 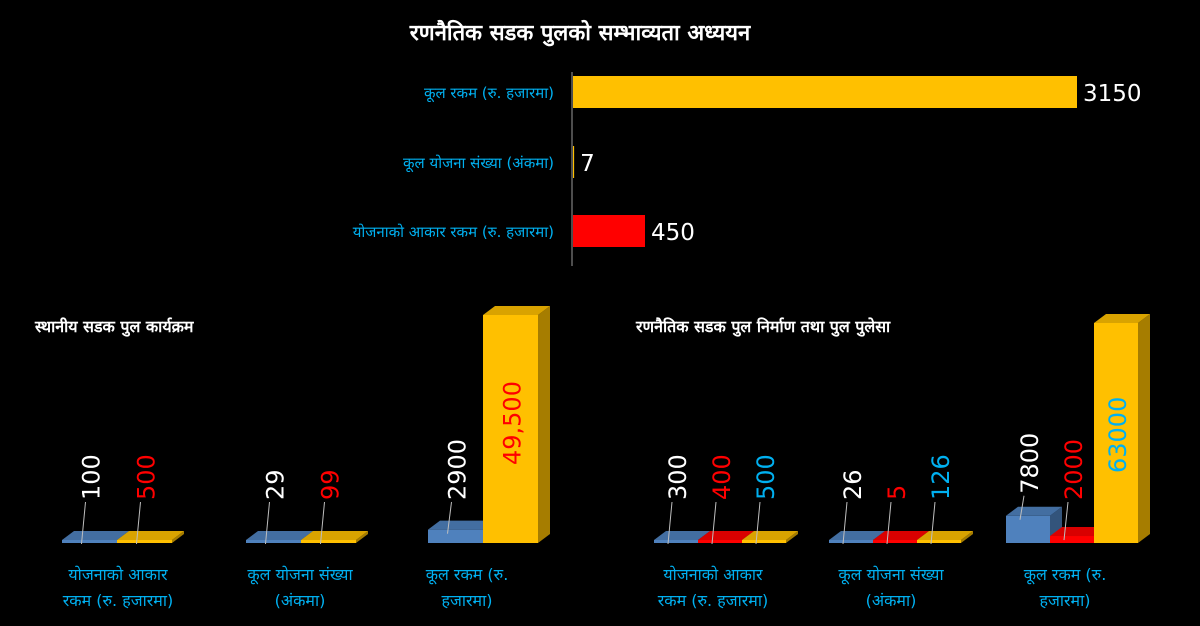 I want to click on data-label: 49,500, so click(x=513, y=423).